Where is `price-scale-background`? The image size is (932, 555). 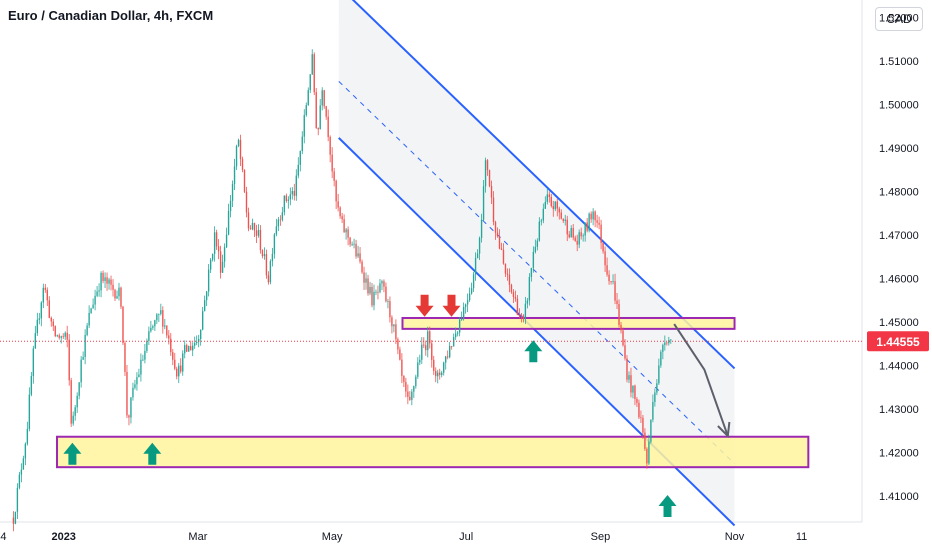
price-scale-background is located at coordinates (897, 275).